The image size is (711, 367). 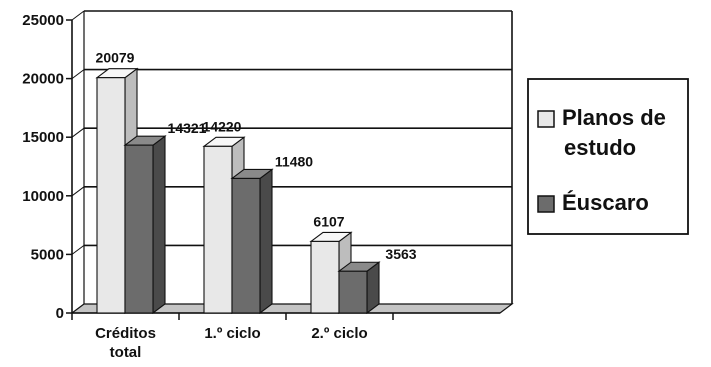 I want to click on y-tick-label: 15000, so click(x=43, y=137).